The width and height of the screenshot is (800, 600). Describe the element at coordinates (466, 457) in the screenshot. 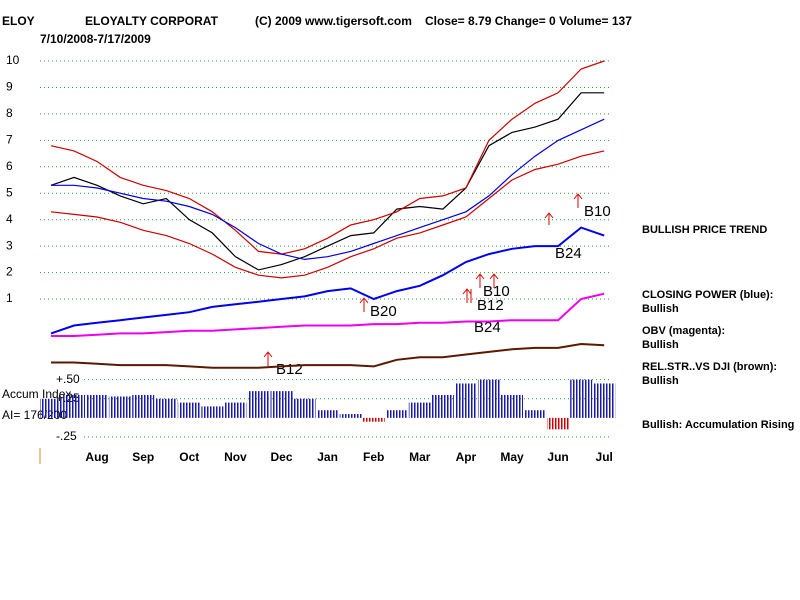

I see `x-tick-label: Apr` at that location.